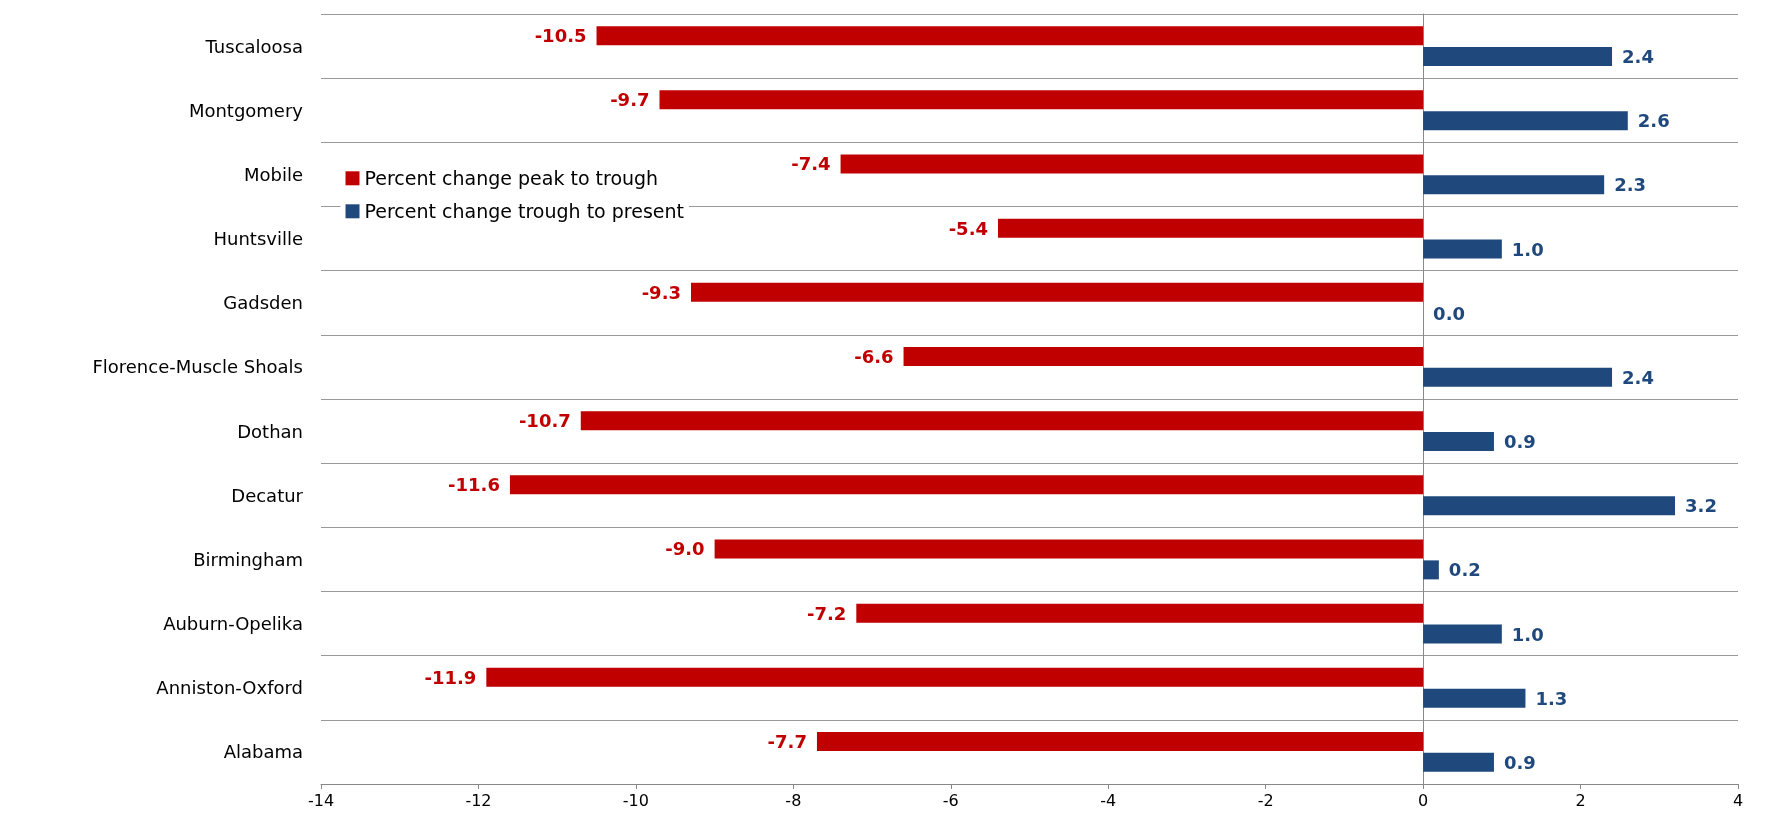 Image resolution: width=1768 pixels, height=836 pixels. What do you see at coordinates (1580, 800) in the screenshot?
I see `x-tick-label: 2` at bounding box center [1580, 800].